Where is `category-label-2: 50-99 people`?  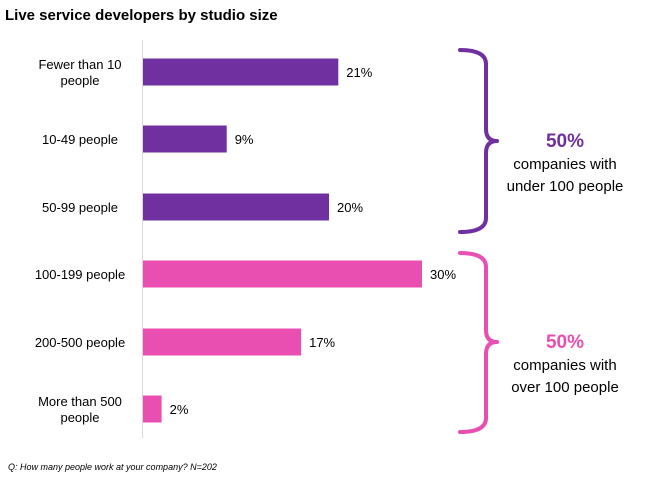
category-label-2: 50-99 people is located at coordinates (80, 207).